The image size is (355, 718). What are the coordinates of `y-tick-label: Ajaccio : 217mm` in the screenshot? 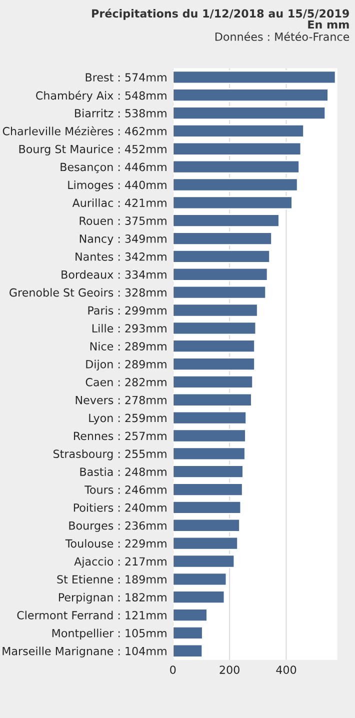 It's located at (120, 562).